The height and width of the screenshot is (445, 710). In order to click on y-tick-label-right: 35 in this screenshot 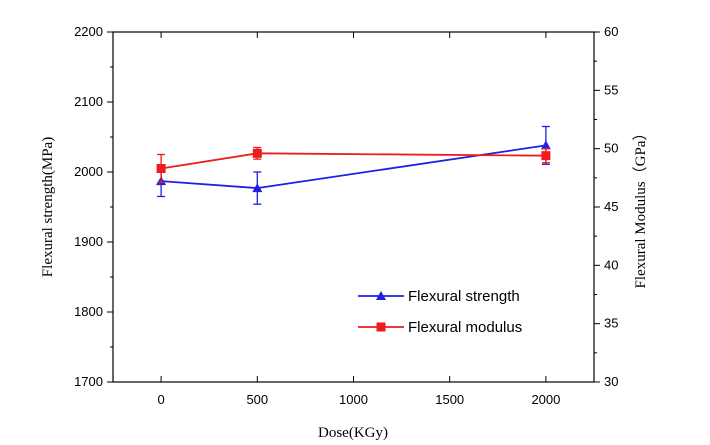, I will do `click(611, 323)`.